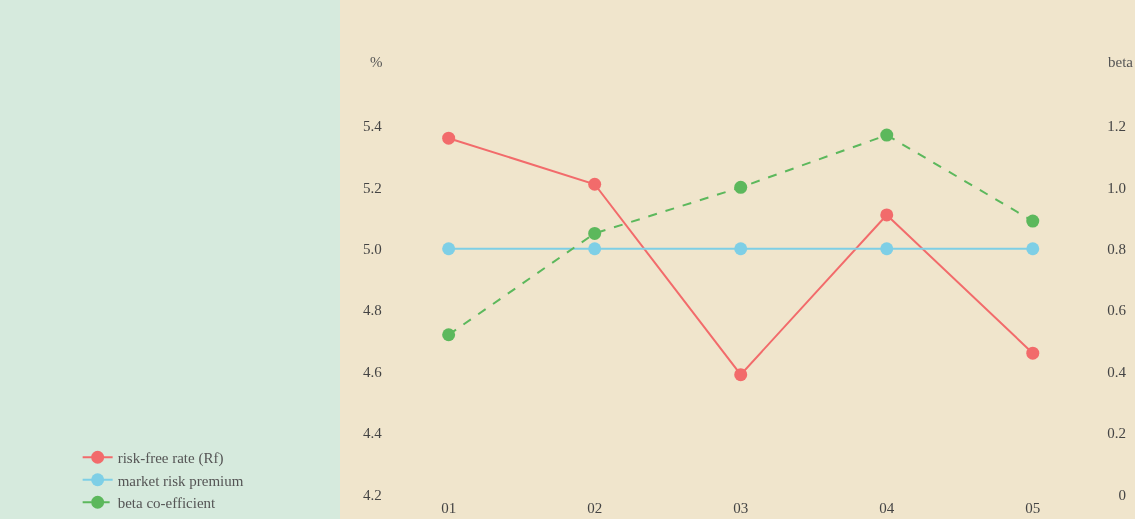 The width and height of the screenshot is (1135, 519). Describe the element at coordinates (376, 62) in the screenshot. I see `y-axis-title: %` at that location.